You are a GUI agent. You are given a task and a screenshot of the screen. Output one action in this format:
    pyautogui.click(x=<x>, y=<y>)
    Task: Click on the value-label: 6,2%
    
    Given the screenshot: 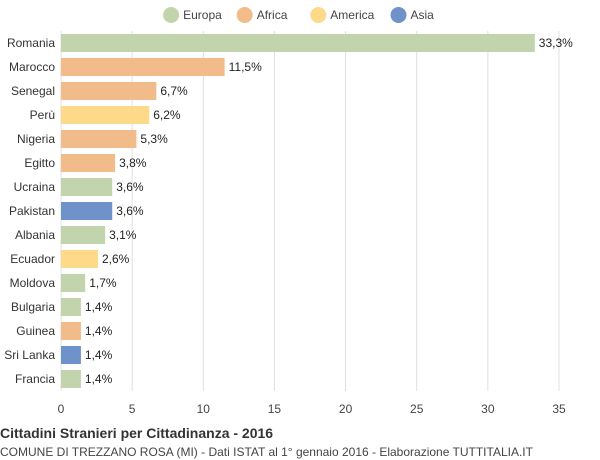 What is the action you would take?
    pyautogui.click(x=167, y=115)
    